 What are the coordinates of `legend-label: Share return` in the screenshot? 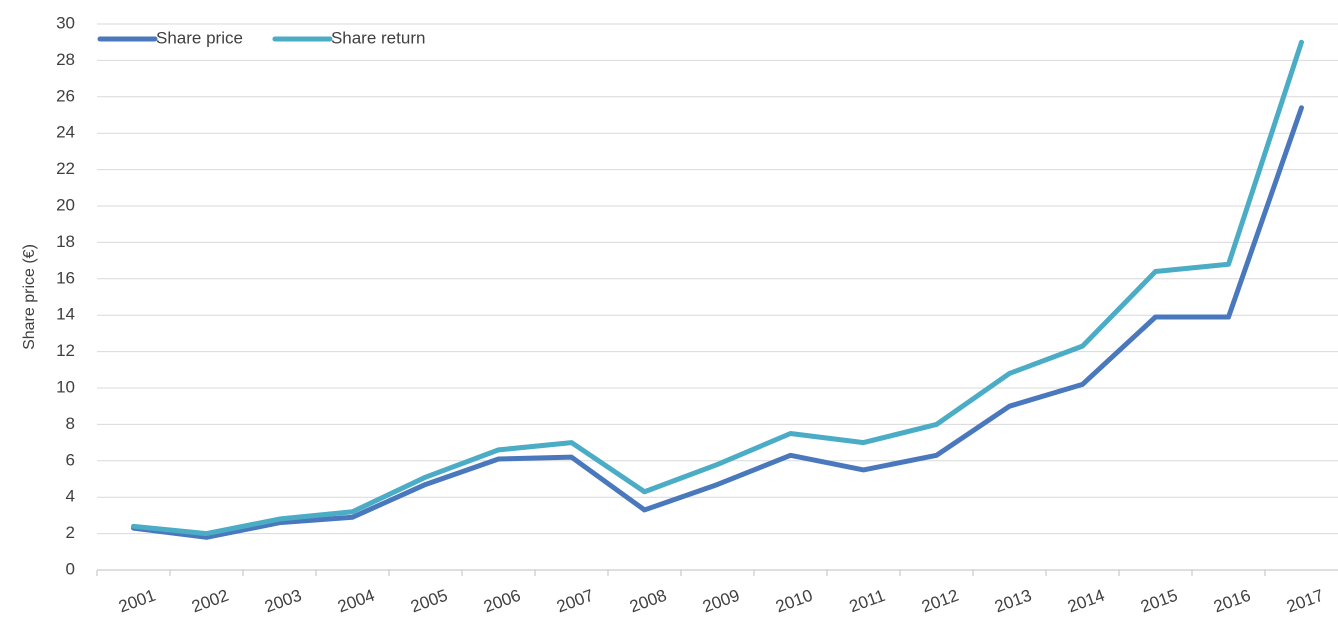 It's located at (378, 37).